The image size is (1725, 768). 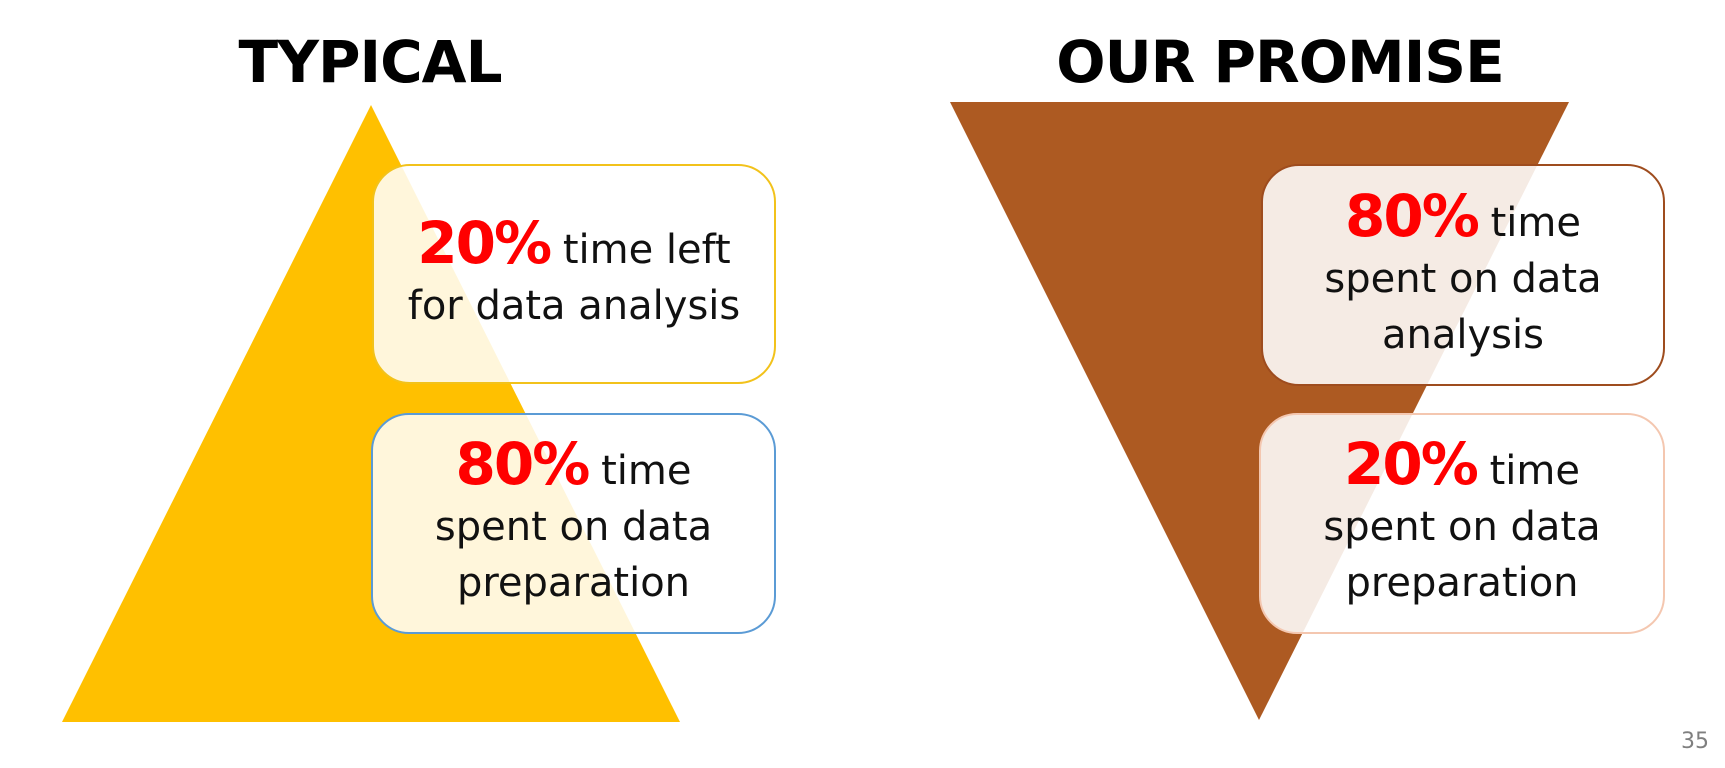 I want to click on promise-analysis-line2: spent on data, so click(x=1463, y=278).